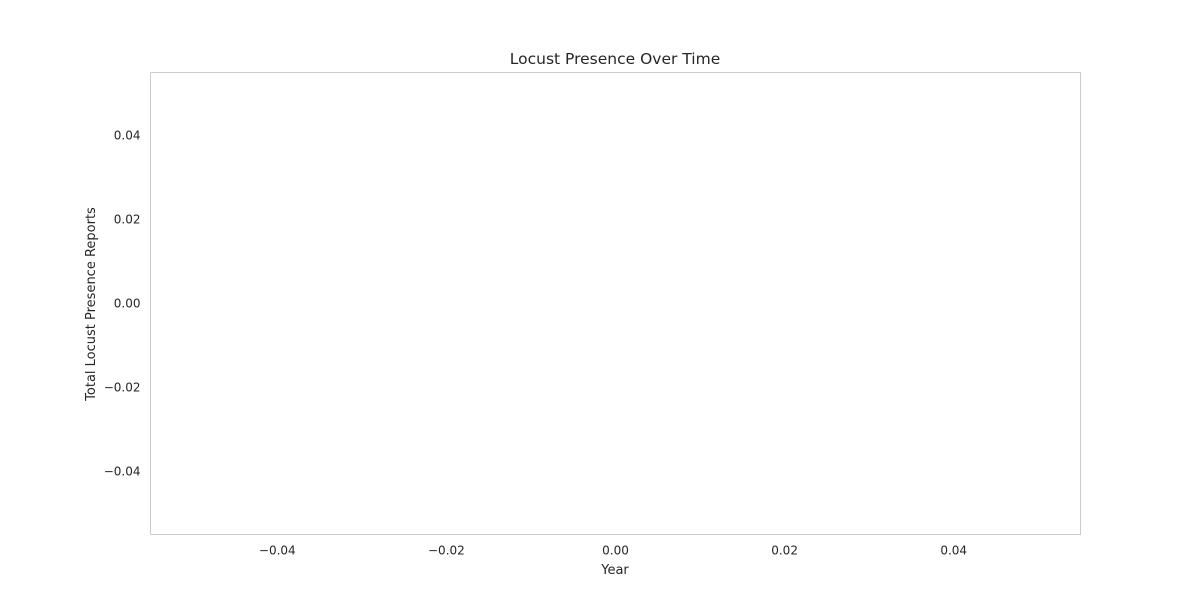 Image resolution: width=1200 pixels, height=604 pixels. Describe the element at coordinates (615, 551) in the screenshot. I see `x-tick-label: 0.00` at that location.